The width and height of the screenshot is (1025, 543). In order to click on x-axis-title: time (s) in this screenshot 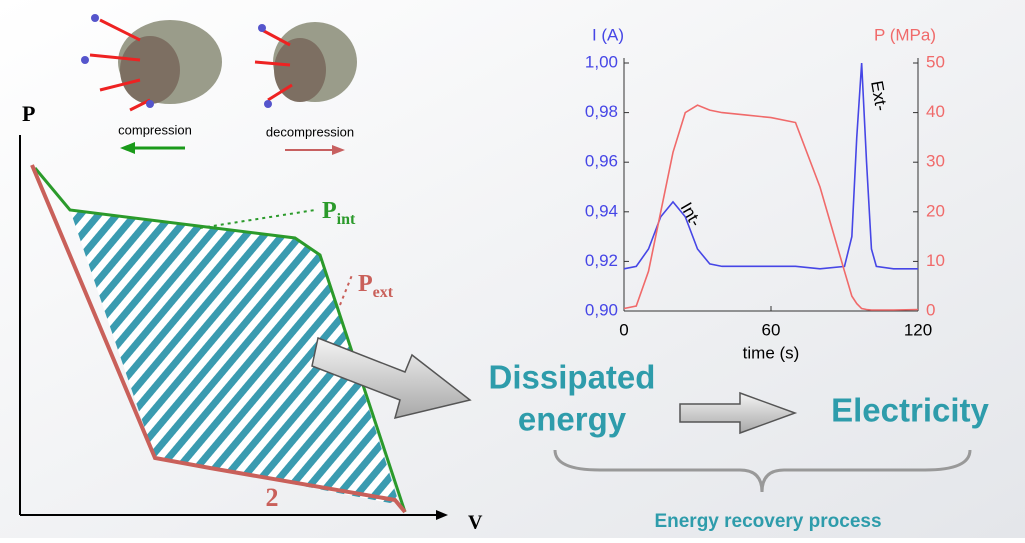, I will do `click(771, 352)`.